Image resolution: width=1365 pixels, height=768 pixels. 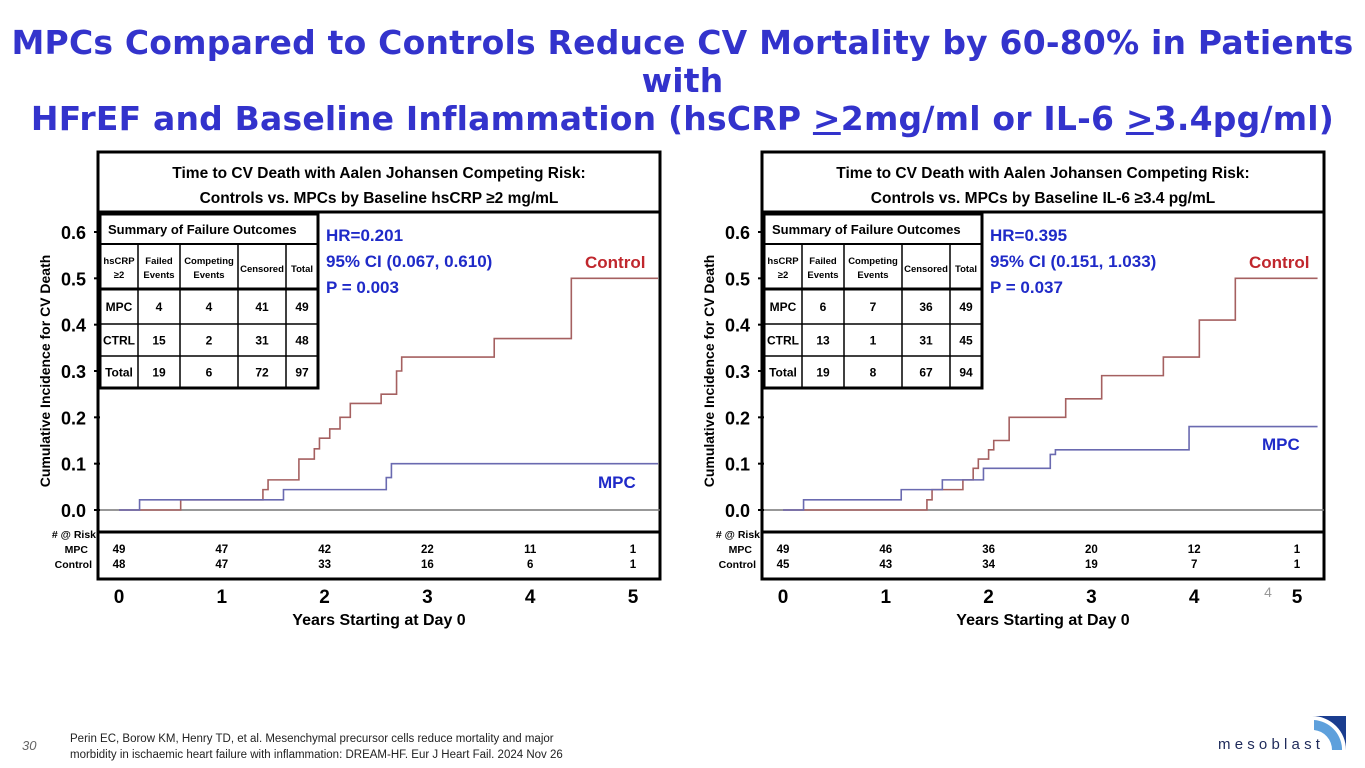 I want to click on summary-cell: 48, so click(x=302, y=341).